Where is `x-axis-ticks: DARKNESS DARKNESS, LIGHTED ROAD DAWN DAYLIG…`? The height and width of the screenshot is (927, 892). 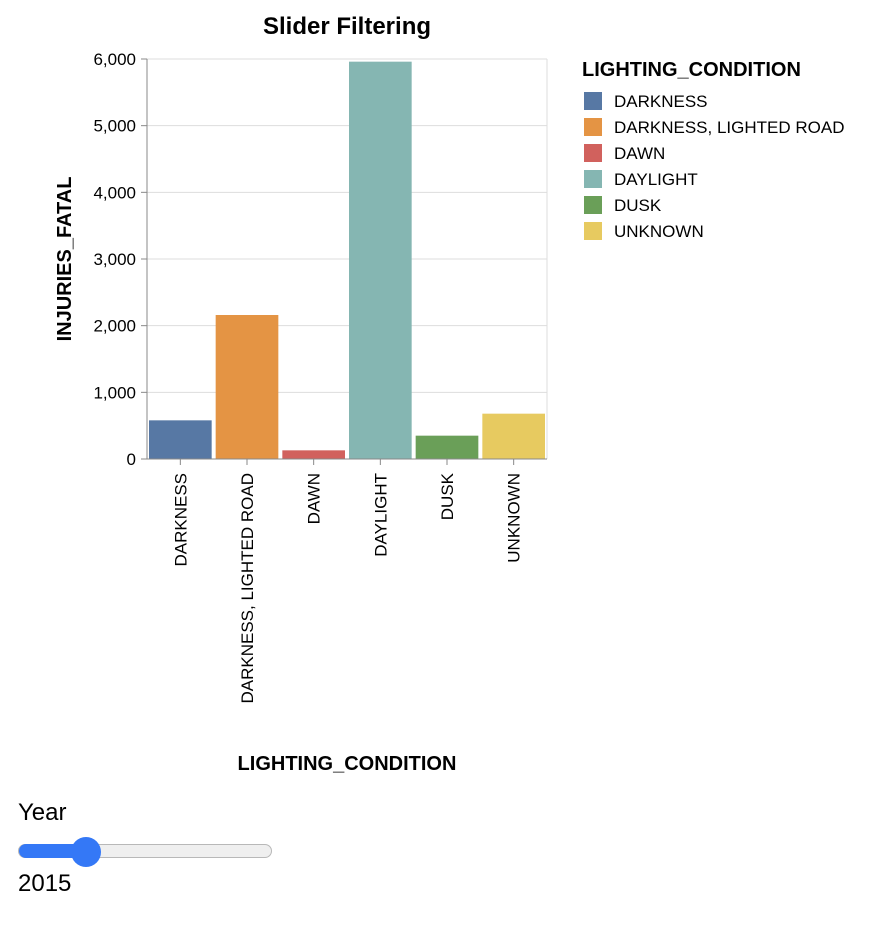 x-axis-ticks: DARKNESS DARKNESS, LIGHTED ROAD DAWN DAYLIG… is located at coordinates (347, 581).